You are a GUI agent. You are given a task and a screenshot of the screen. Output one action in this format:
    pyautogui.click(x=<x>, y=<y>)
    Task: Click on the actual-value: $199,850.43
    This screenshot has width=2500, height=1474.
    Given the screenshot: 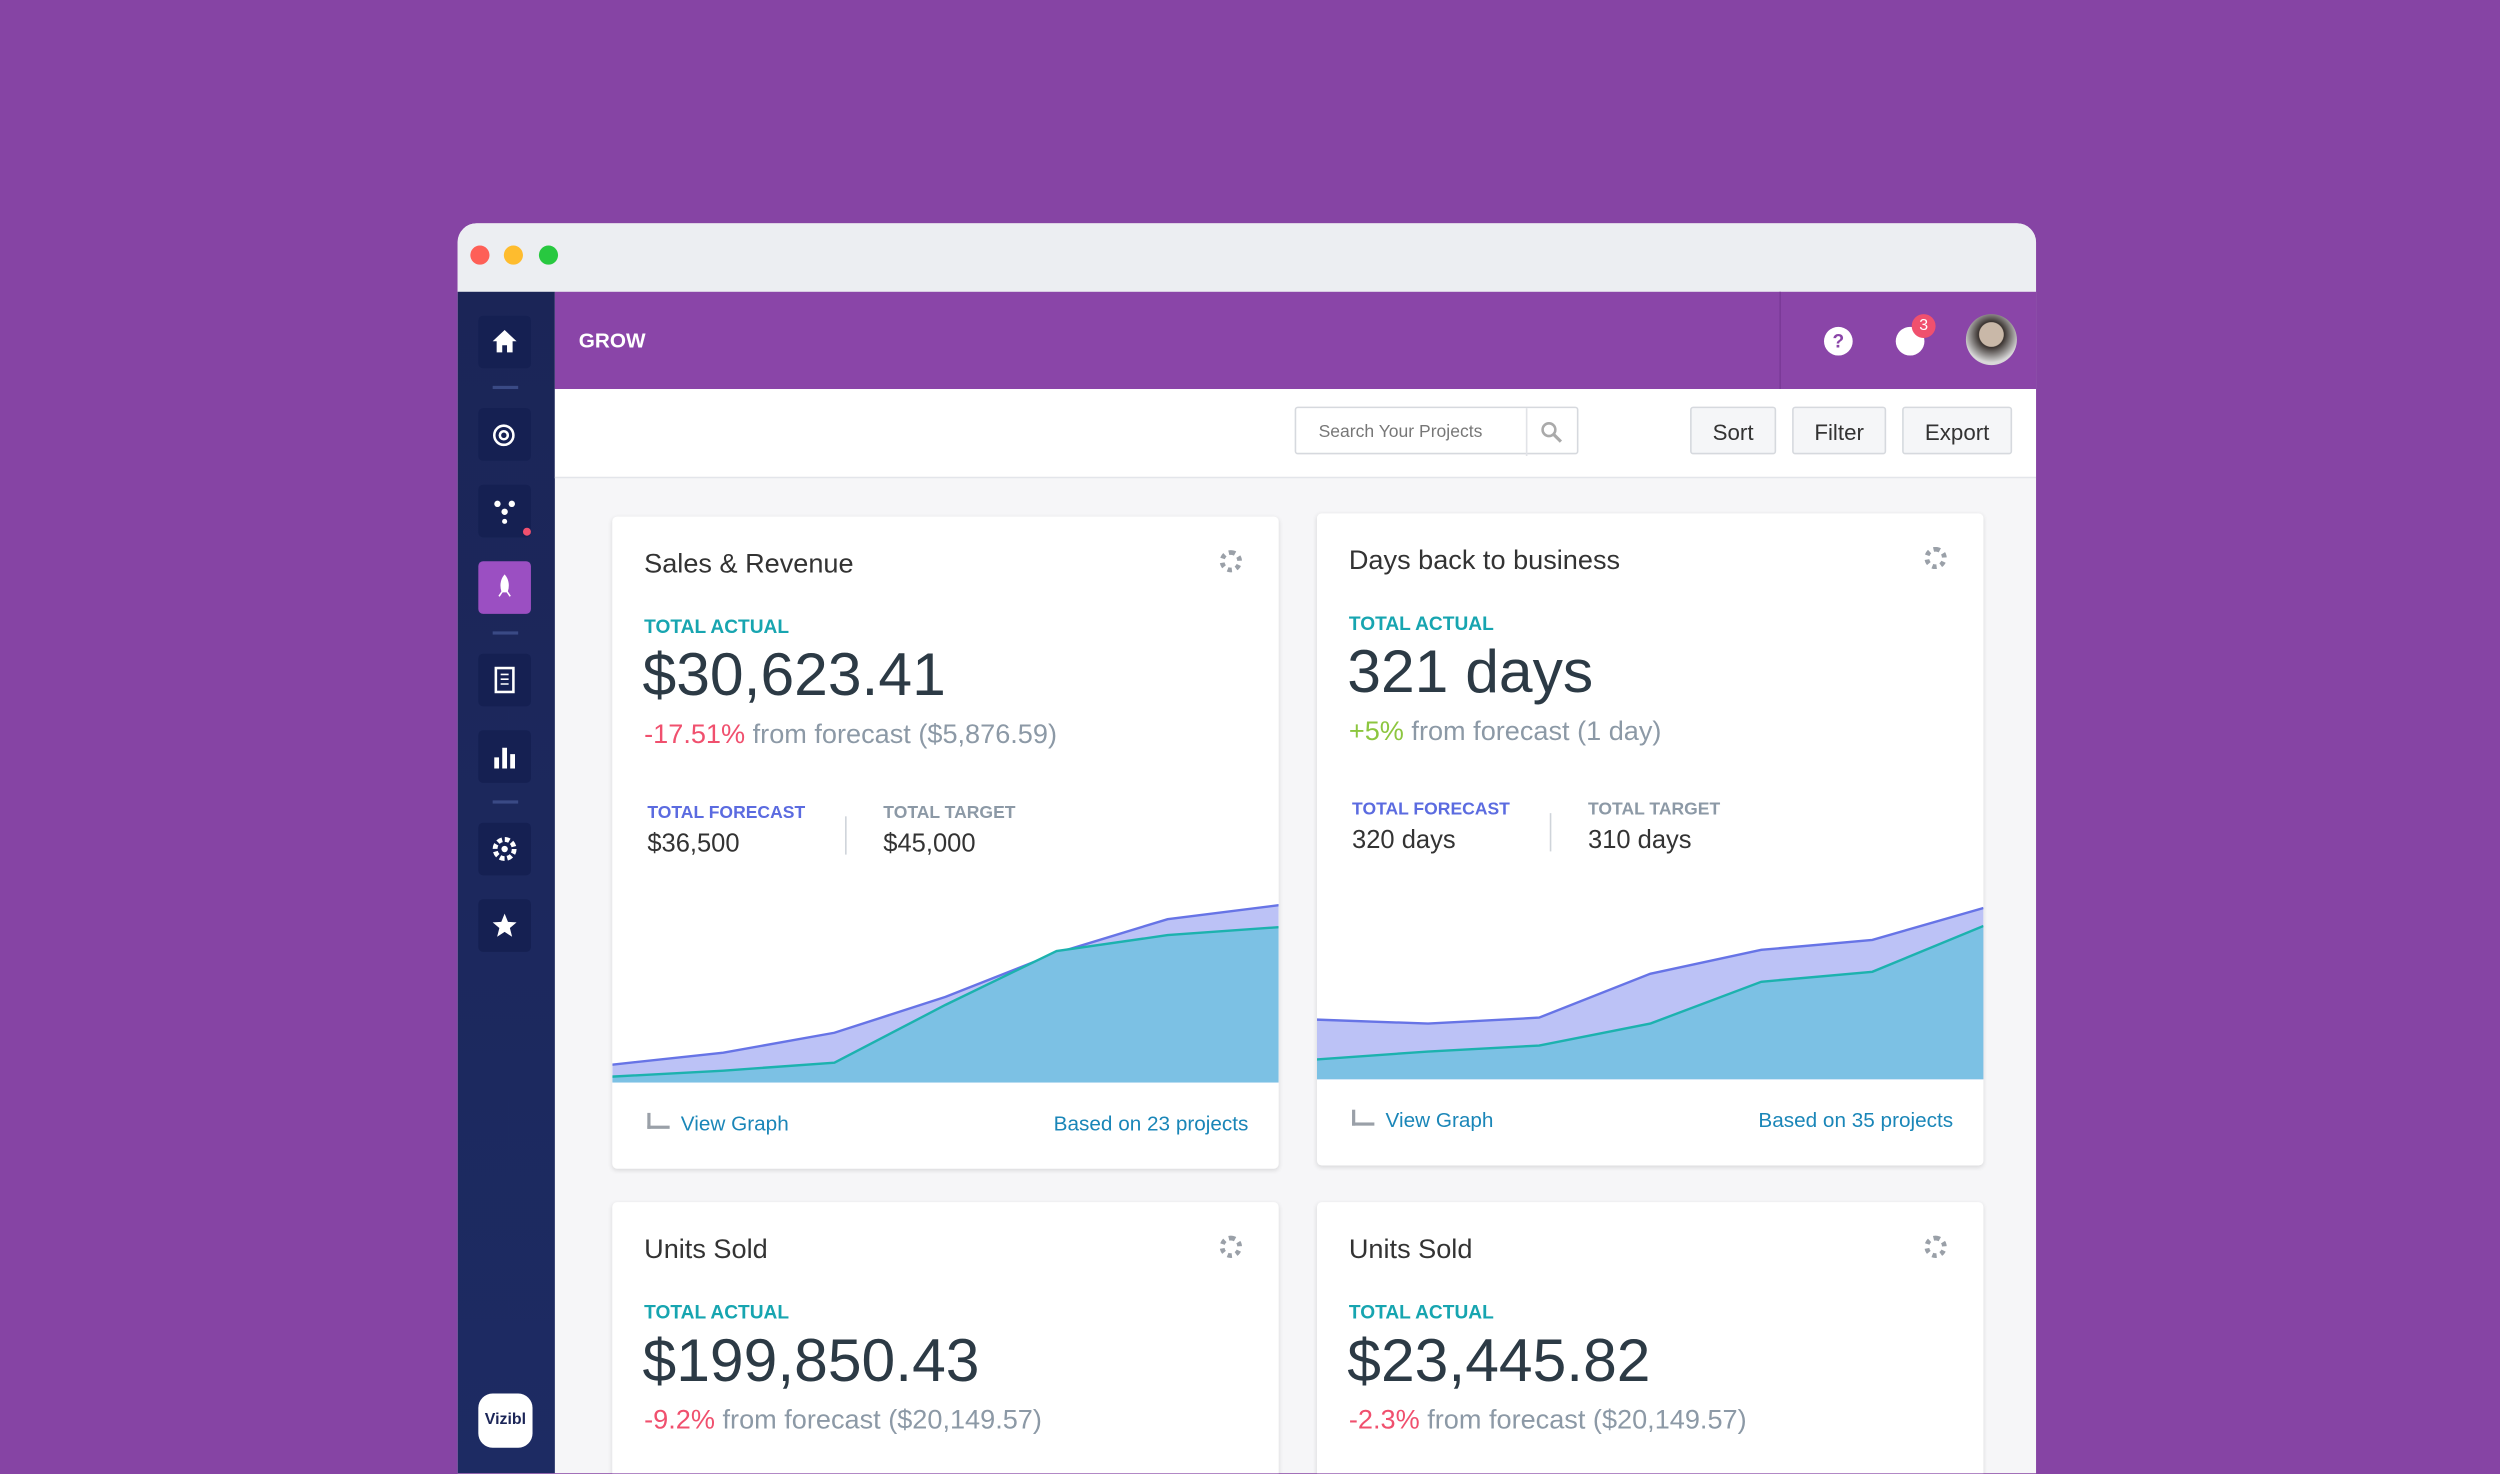 What is the action you would take?
    pyautogui.click(x=811, y=1362)
    